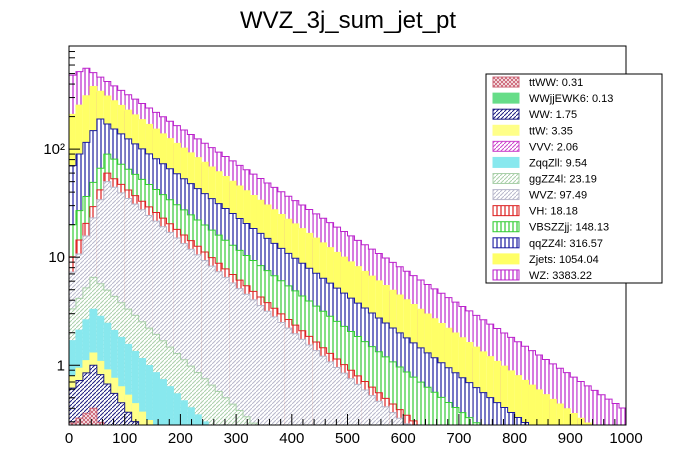 The height and width of the screenshot is (472, 696). What do you see at coordinates (556, 83) in the screenshot?
I see `legend-entry: ttWW: 0.31` at bounding box center [556, 83].